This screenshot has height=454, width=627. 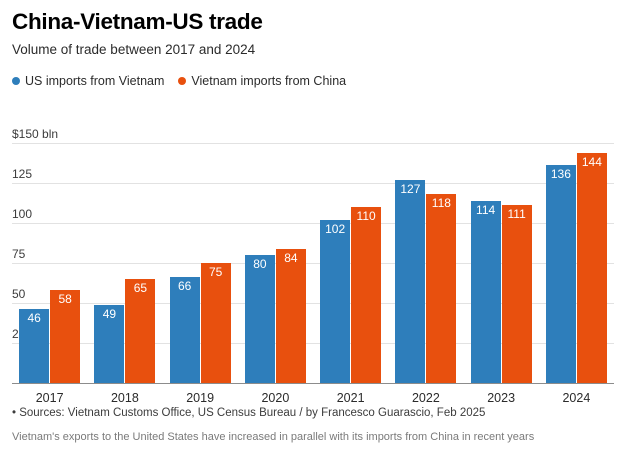 What do you see at coordinates (516, 214) in the screenshot?
I see `bar-value-label: 111` at bounding box center [516, 214].